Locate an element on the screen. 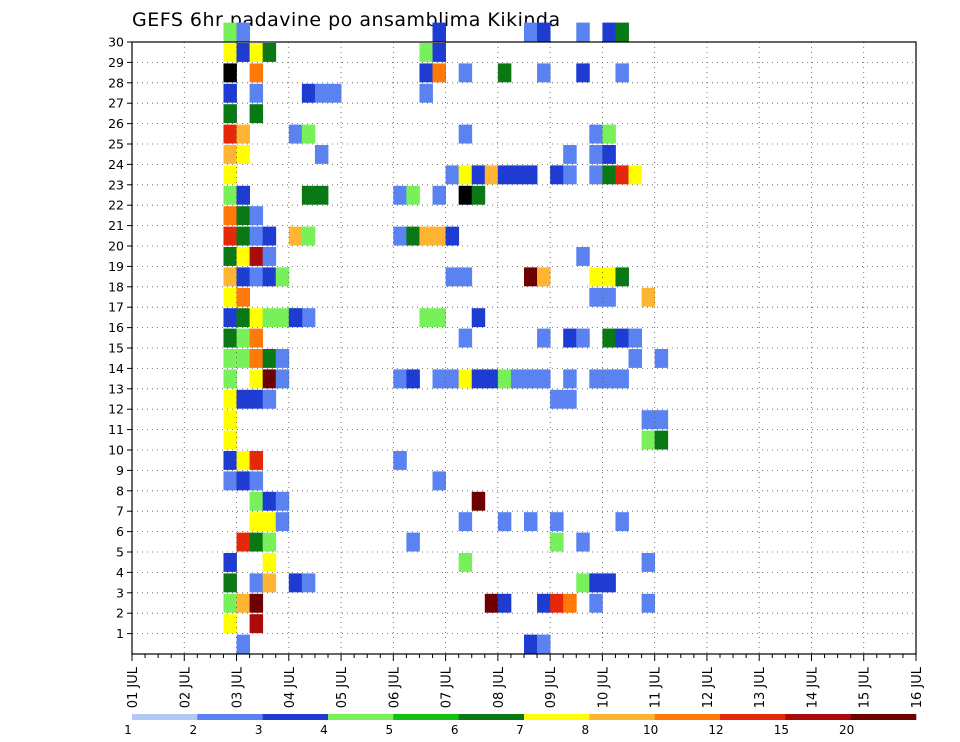  x-tick-label: 10 JUL is located at coordinates (603, 687).